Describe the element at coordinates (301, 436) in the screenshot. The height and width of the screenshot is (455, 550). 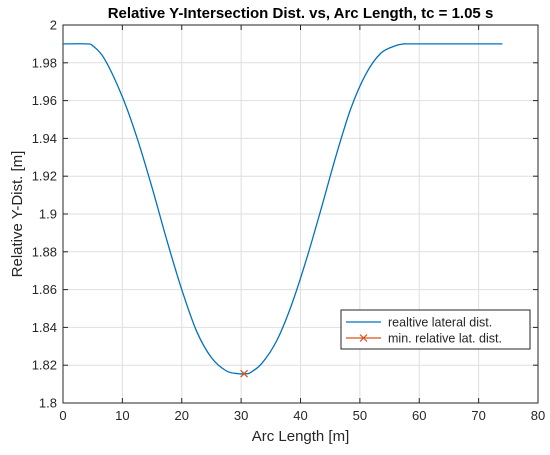
I see `x-axis-label: Arc Length [m]` at that location.